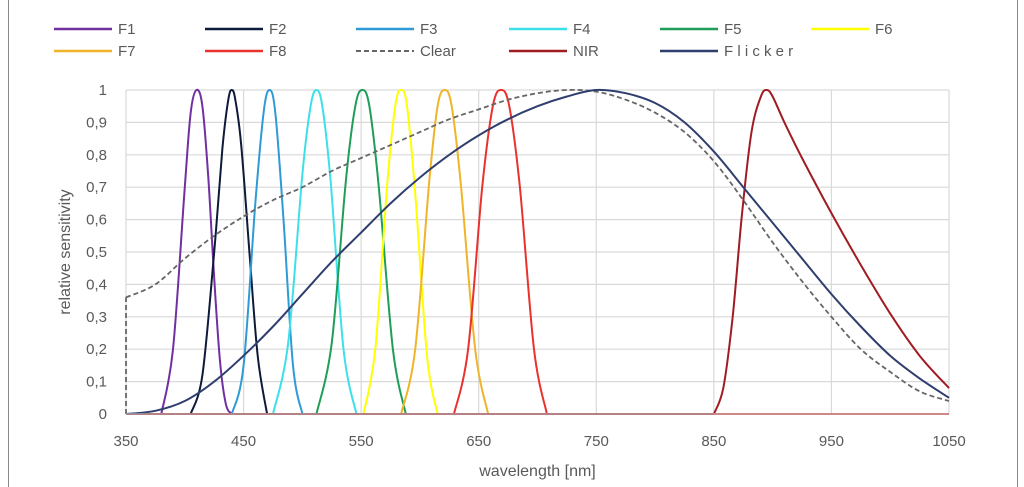 The height and width of the screenshot is (487, 1024). What do you see at coordinates (429, 29) in the screenshot?
I see `legend-label-f3: F3` at bounding box center [429, 29].